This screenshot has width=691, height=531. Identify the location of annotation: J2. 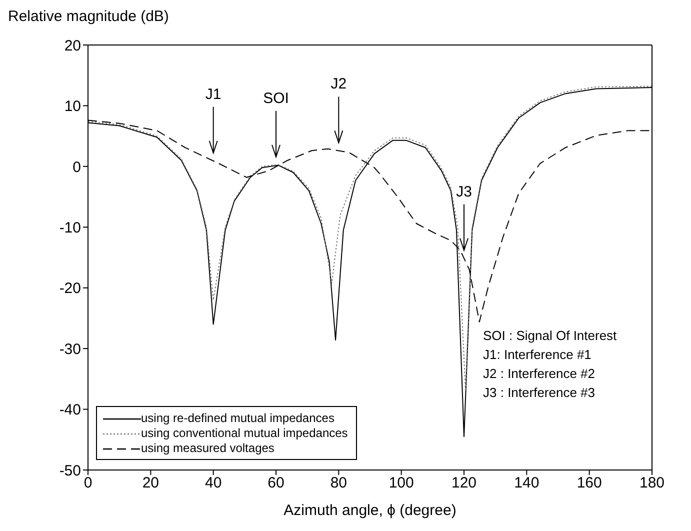
(338, 84).